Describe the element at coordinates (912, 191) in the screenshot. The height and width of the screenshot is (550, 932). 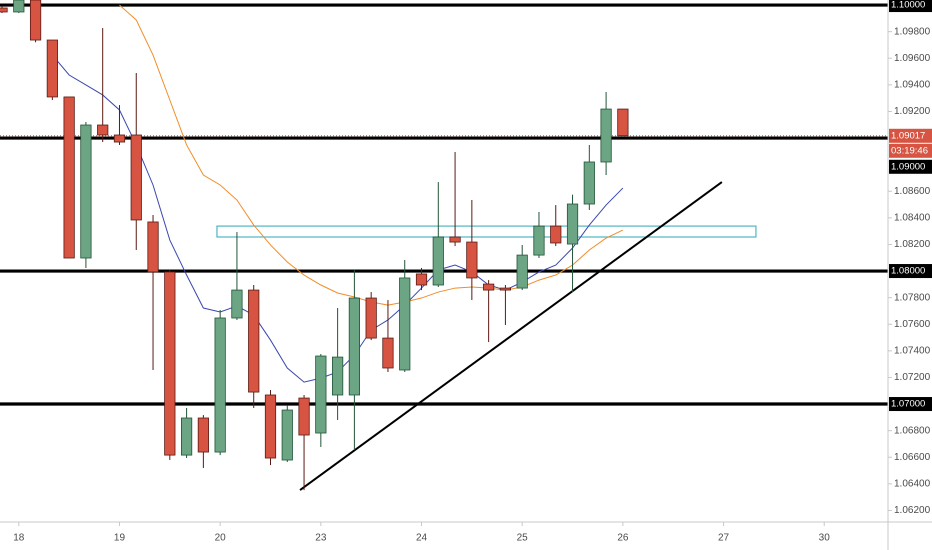
I see `y-tick-label: 1.08600` at that location.